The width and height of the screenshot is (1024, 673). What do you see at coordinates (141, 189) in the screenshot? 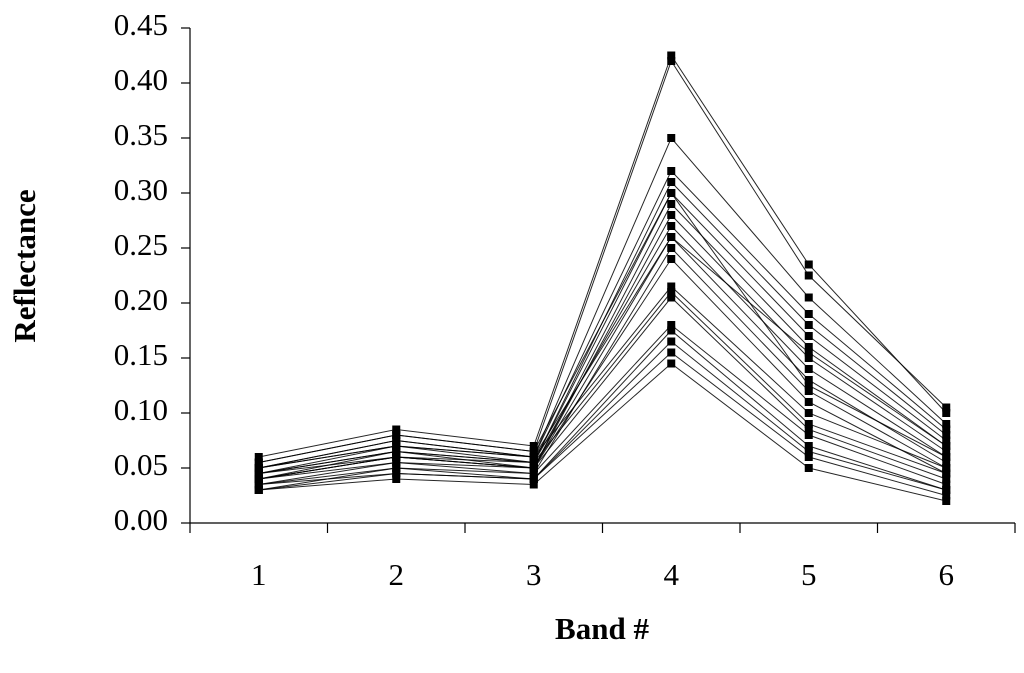
I see `y-tick-label: 0.30` at bounding box center [141, 189].